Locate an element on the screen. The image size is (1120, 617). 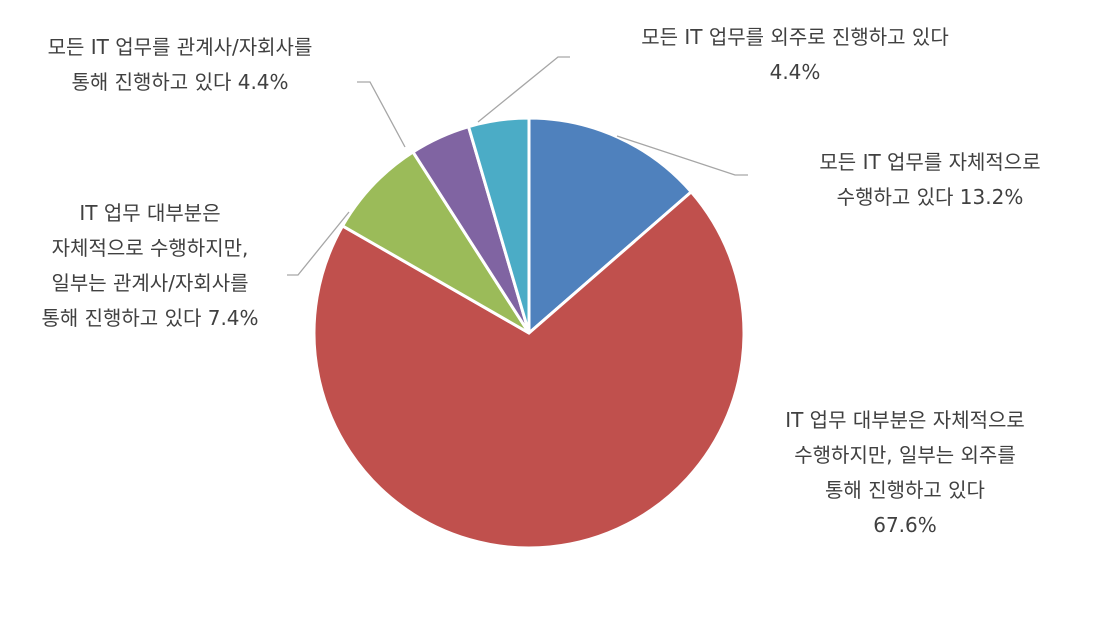
label-line: 4.4% is located at coordinates (795, 72).